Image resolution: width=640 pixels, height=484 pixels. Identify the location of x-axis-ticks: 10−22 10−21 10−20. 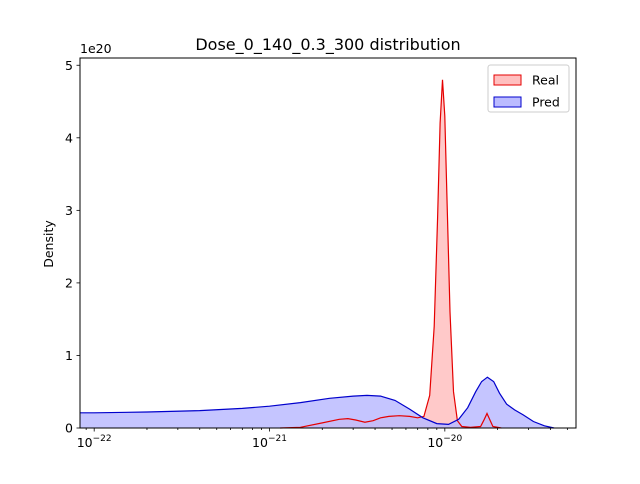
(270, 439).